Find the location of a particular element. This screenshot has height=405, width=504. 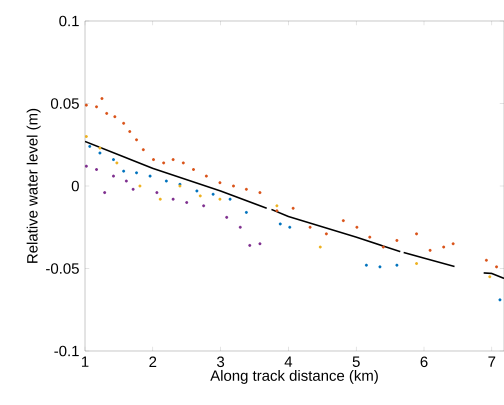

x-axis-title: Along track distance (km) is located at coordinates (294, 377).